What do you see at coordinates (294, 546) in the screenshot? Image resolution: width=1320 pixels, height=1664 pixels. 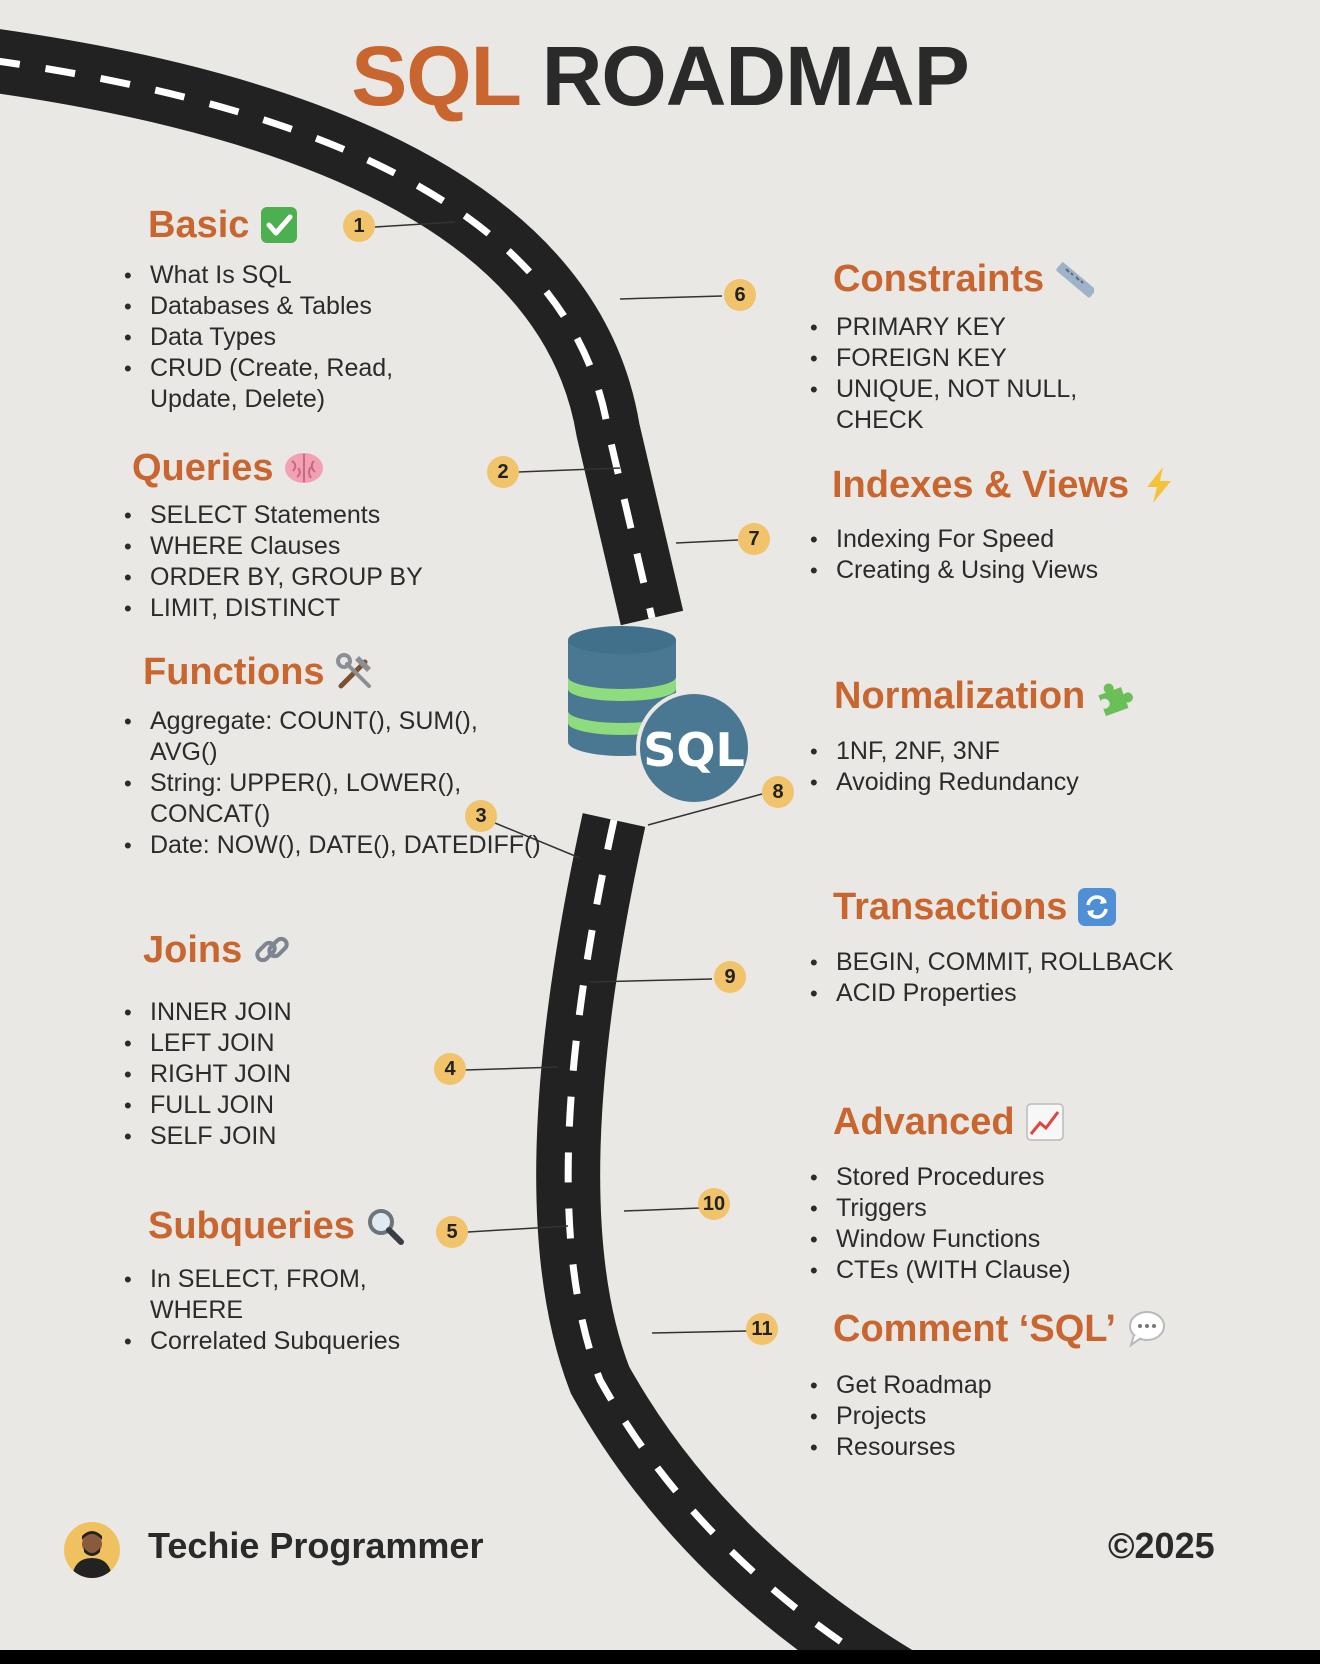 I see `list-item: WHERE Clauses` at bounding box center [294, 546].